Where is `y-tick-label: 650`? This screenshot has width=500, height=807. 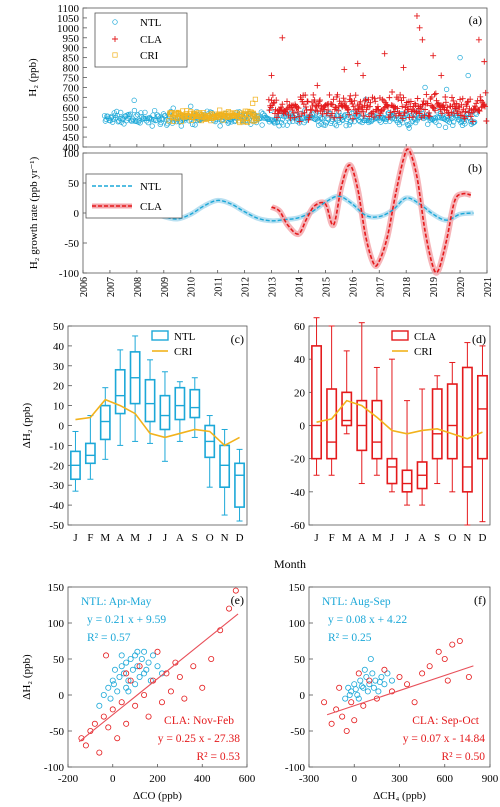 y-tick-label: 650 is located at coordinates (71, 98).